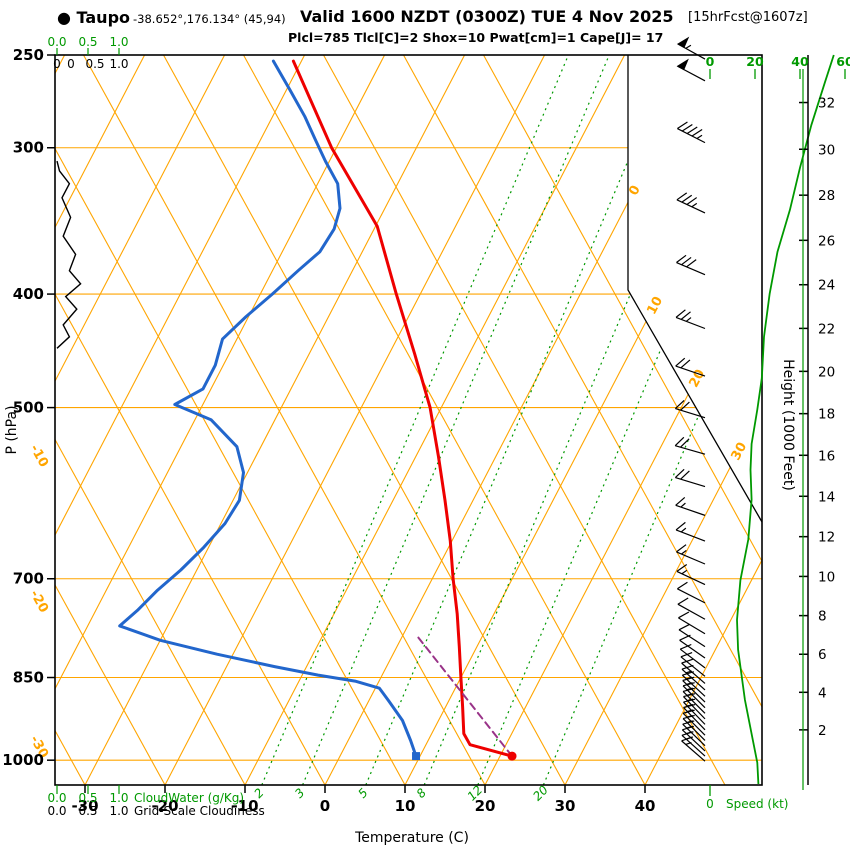  I want to click on svg-text: 4, so click(822, 693).